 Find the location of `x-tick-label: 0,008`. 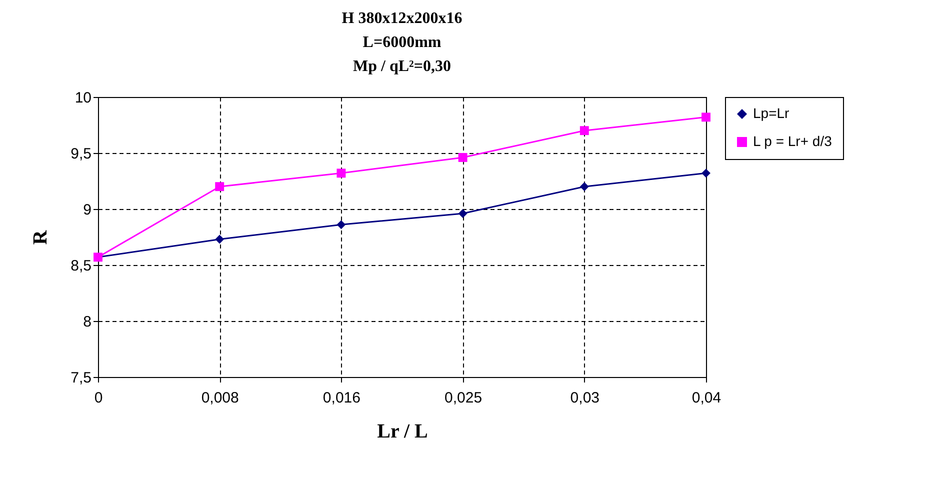

x-tick-label: 0,008 is located at coordinates (220, 398).